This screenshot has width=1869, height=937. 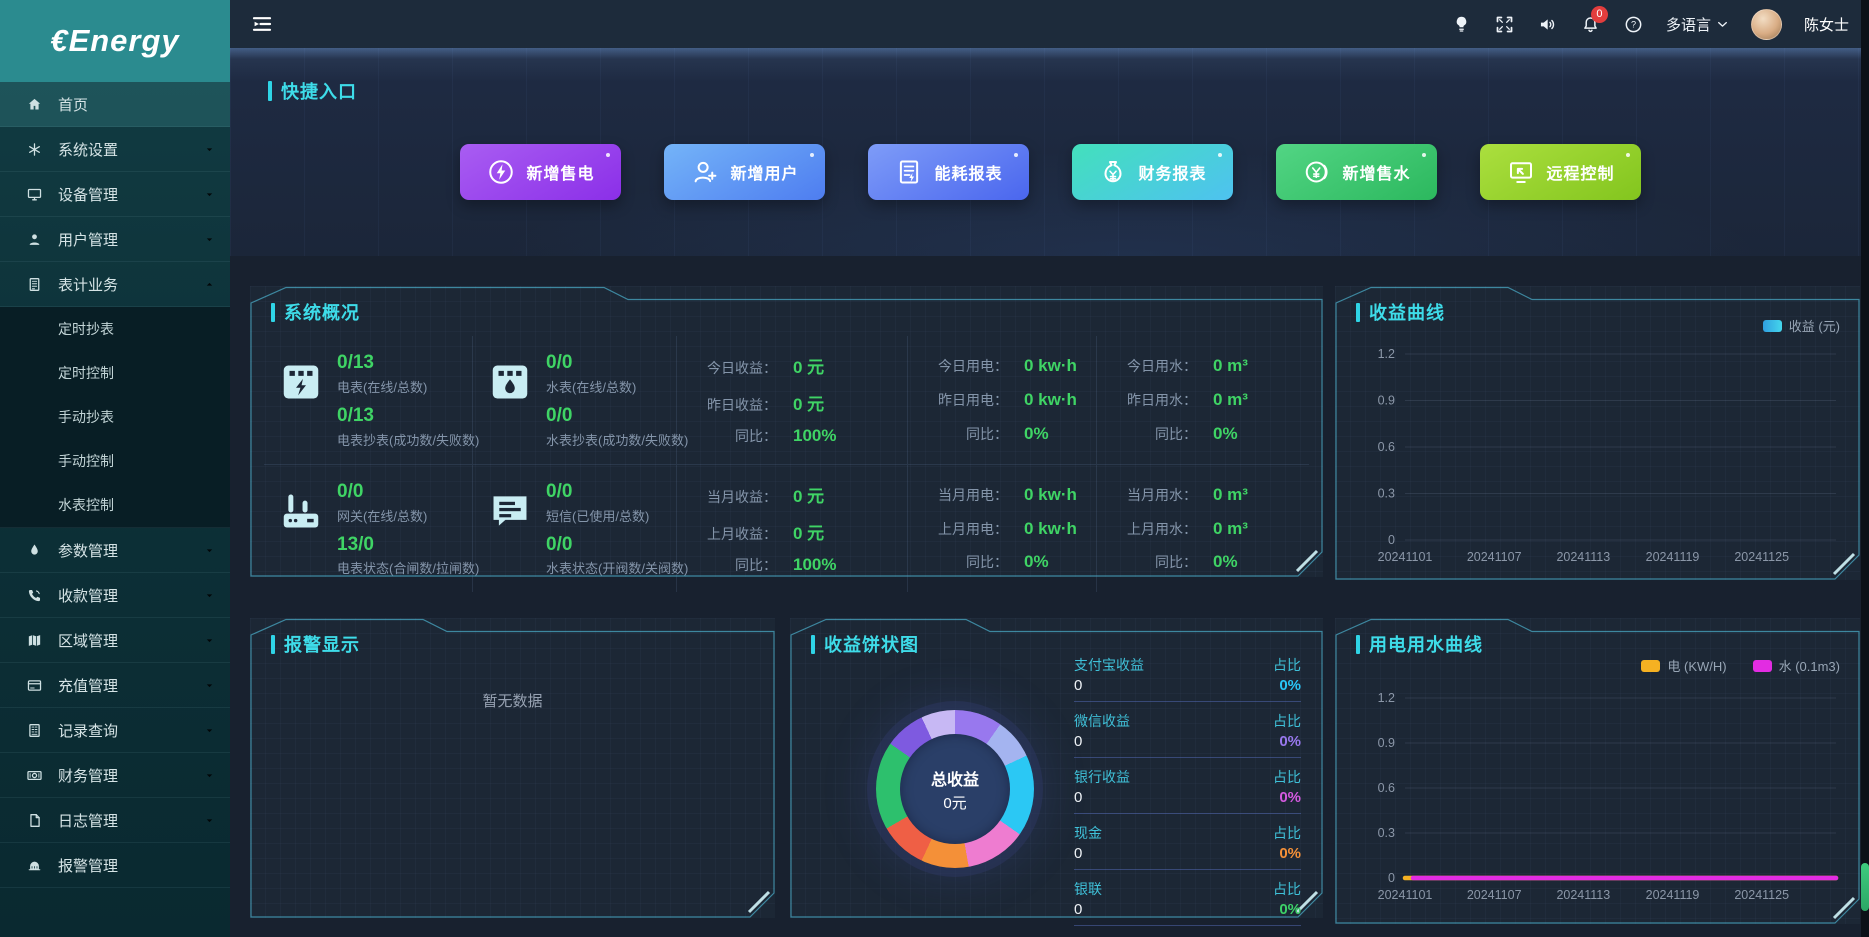 What do you see at coordinates (86, 417) in the screenshot?
I see `sidebar-subitem-manual-reading: 手动抄表` at bounding box center [86, 417].